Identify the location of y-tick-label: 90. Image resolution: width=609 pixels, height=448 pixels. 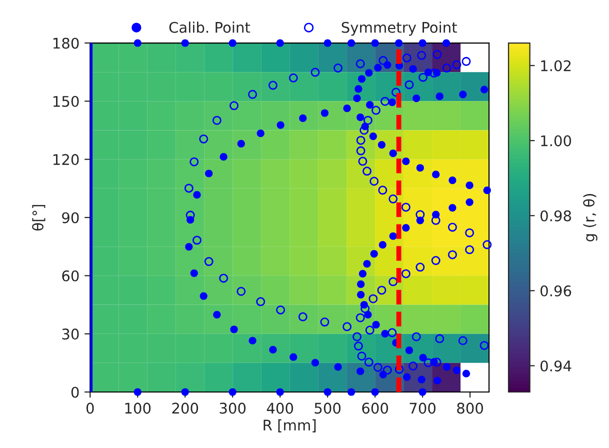
(70, 218).